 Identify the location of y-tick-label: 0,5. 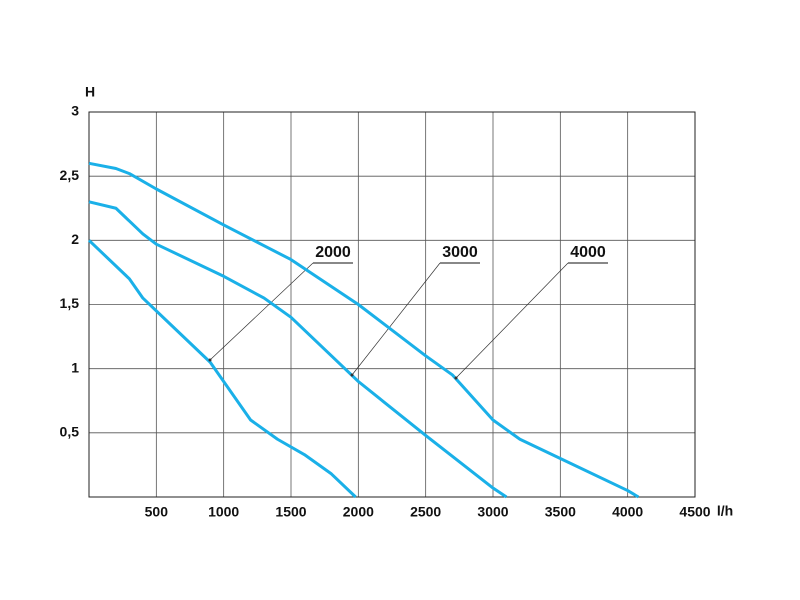
(70, 432).